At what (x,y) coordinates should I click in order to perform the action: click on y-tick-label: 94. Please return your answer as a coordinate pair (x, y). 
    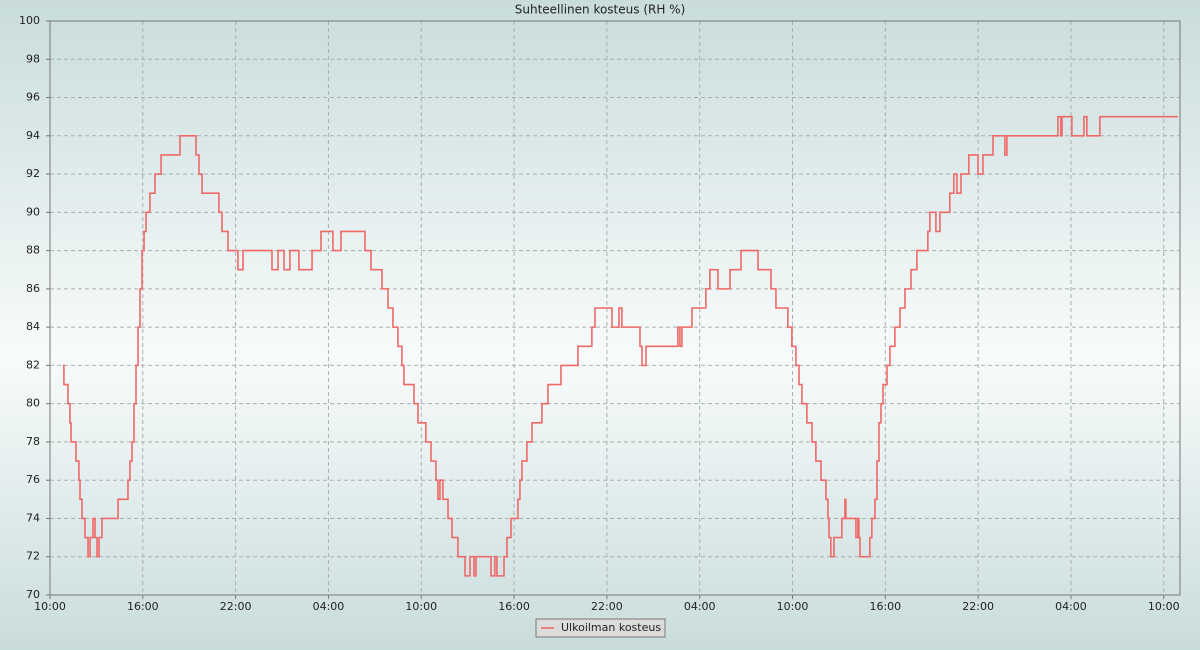
    Looking at the image, I should click on (33, 135).